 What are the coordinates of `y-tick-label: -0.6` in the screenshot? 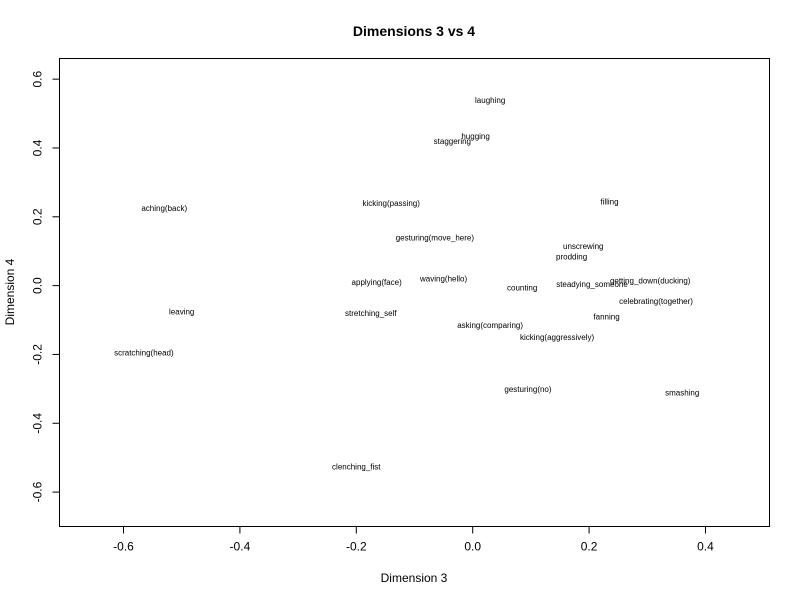 It's located at (38, 491).